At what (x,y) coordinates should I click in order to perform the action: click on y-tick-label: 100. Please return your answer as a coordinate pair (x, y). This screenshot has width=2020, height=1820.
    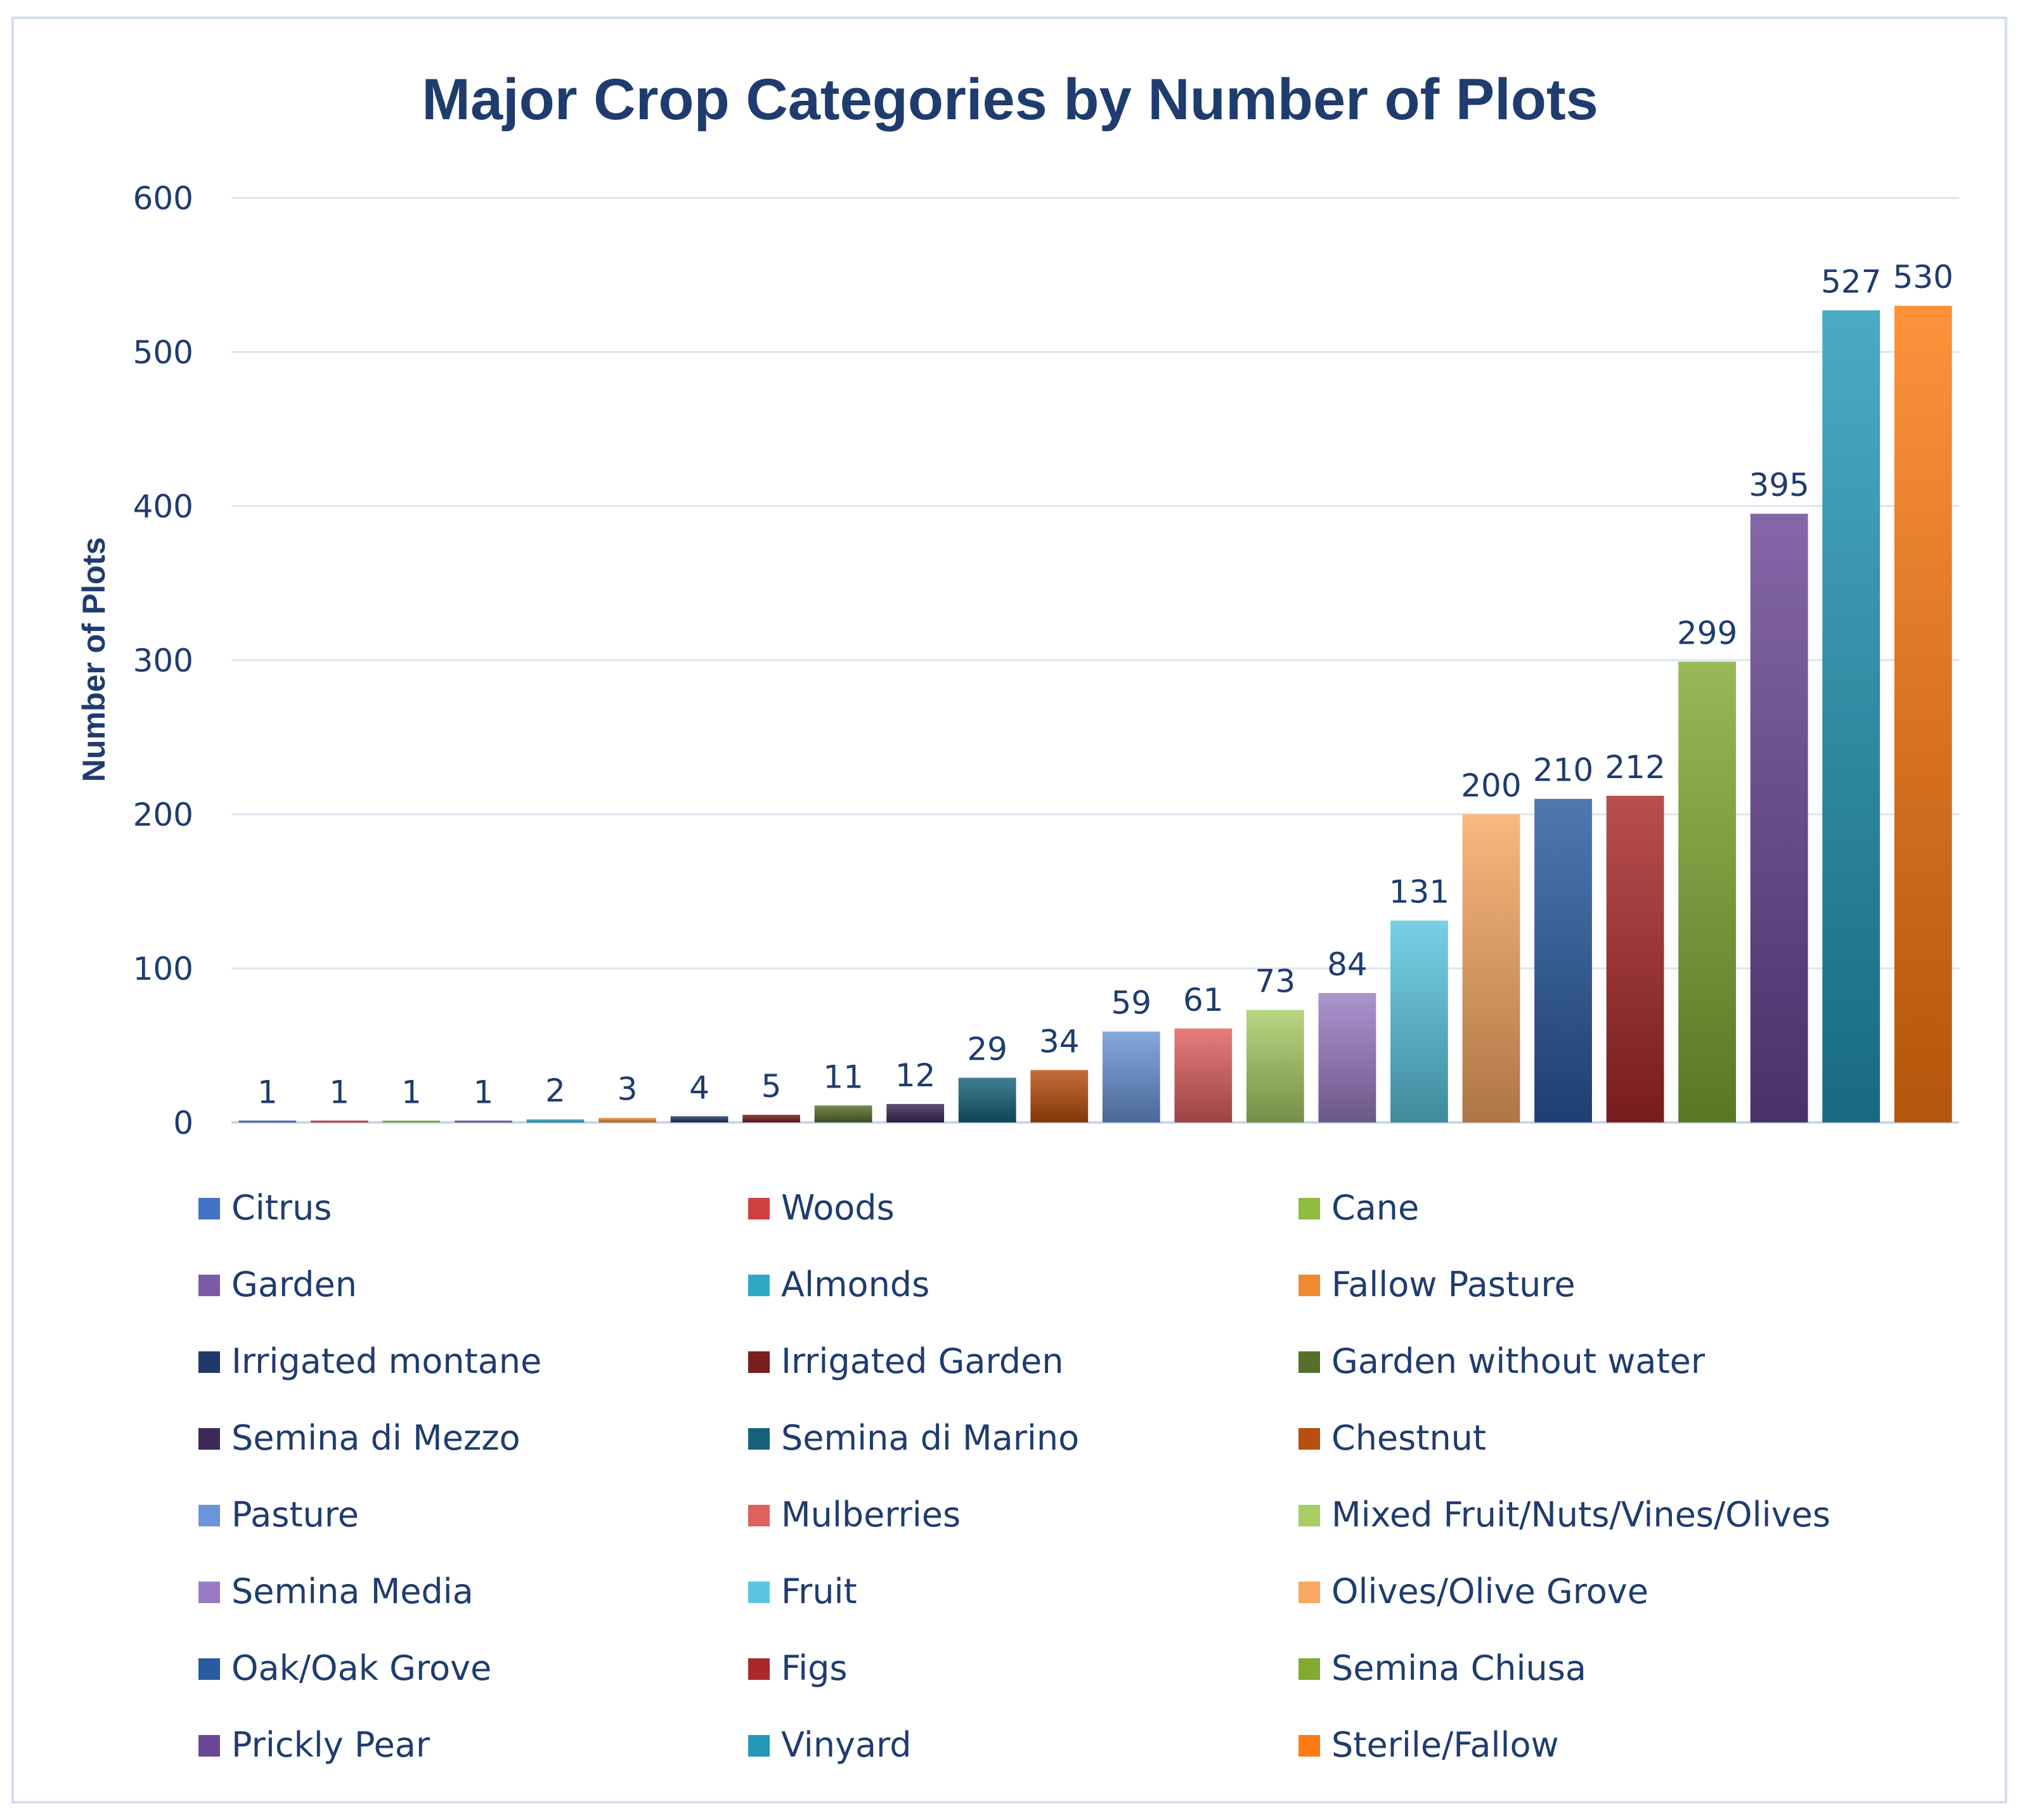
    Looking at the image, I should click on (163, 969).